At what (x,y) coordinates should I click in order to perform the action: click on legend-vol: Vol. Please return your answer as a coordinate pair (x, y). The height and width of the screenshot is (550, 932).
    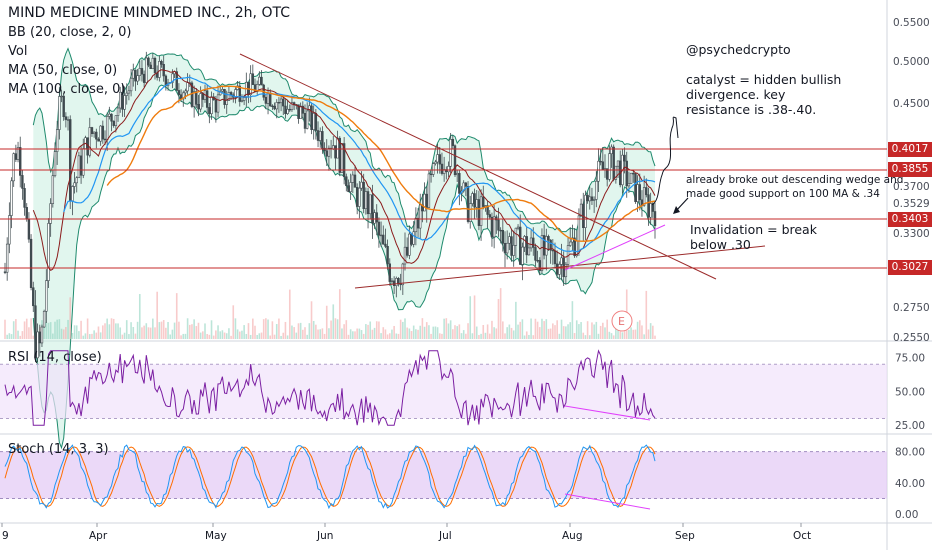
    Looking at the image, I should click on (18, 51).